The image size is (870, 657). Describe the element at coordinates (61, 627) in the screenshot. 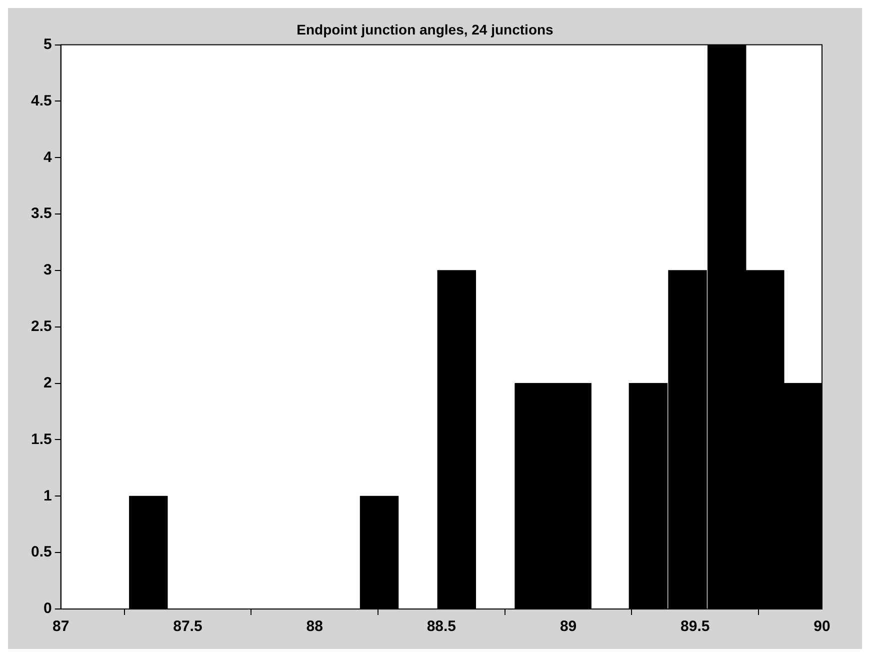

I see `x-tick-label: 87` at that location.